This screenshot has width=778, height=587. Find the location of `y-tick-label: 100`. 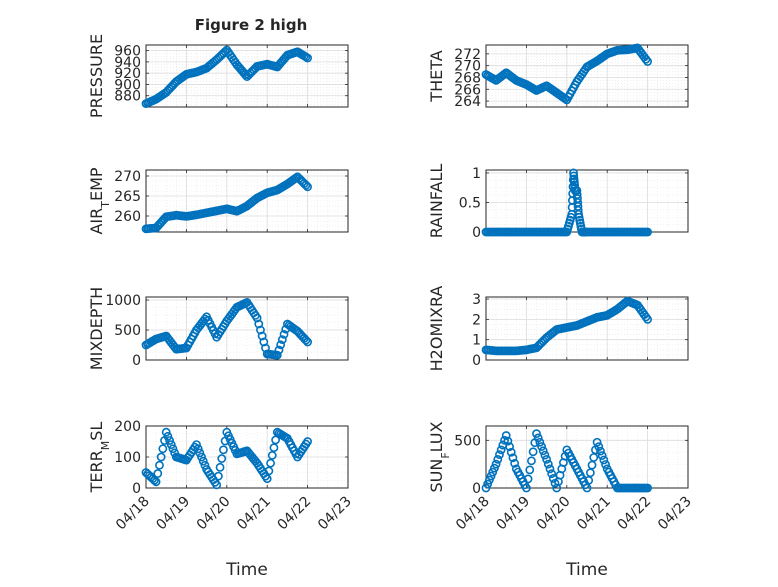

y-tick-label: 100 is located at coordinates (127, 458).